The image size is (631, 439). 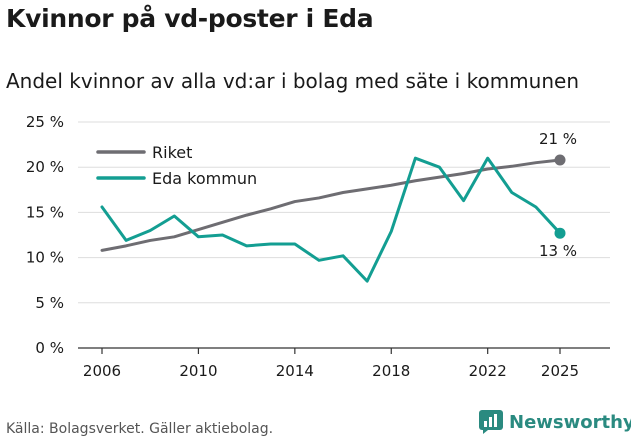 I want to click on chart-title: Kvinnor på vd-poster i Eda, so click(x=190, y=18).